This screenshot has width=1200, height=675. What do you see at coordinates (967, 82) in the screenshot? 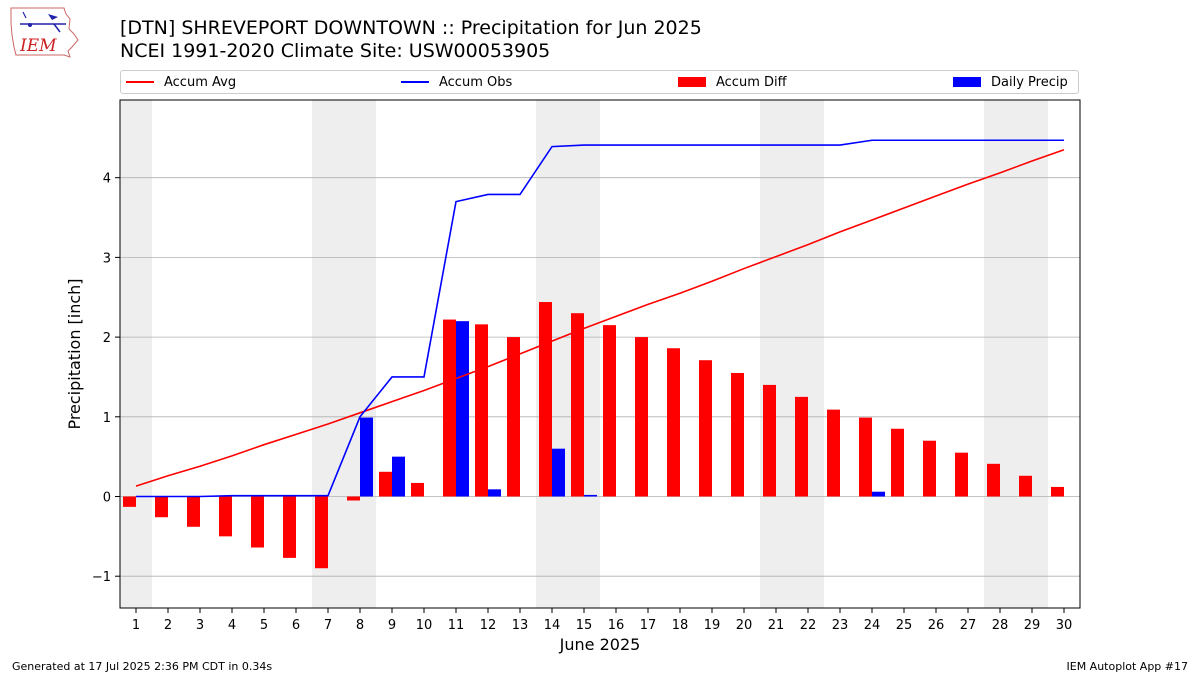
I see `legend-patch-blue` at bounding box center [967, 82].